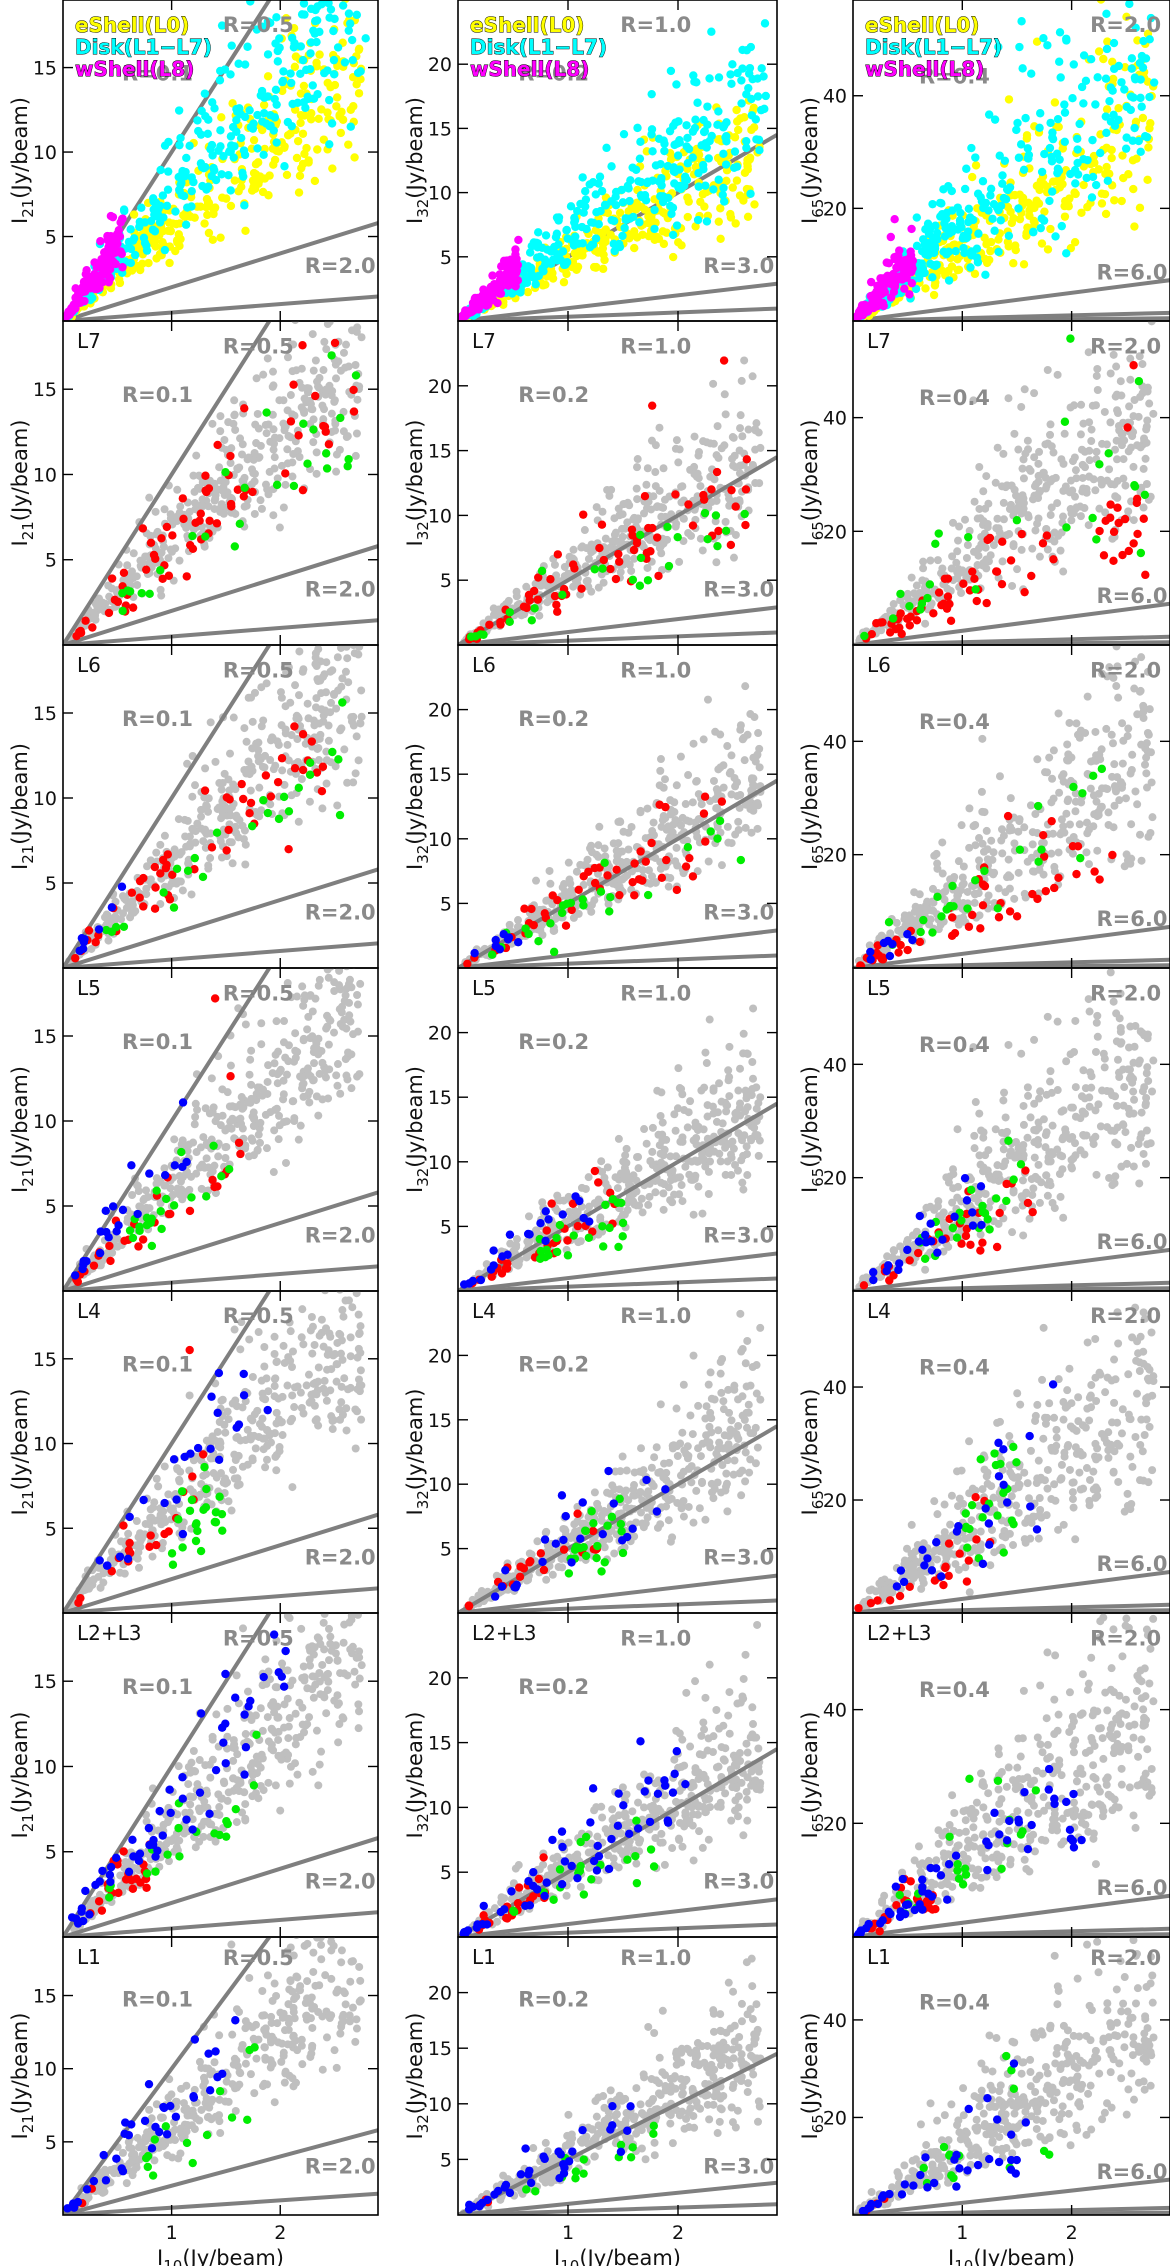  Describe the element at coordinates (529, 69) in the screenshot. I see `legend-entry: wShell(L8)` at that location.